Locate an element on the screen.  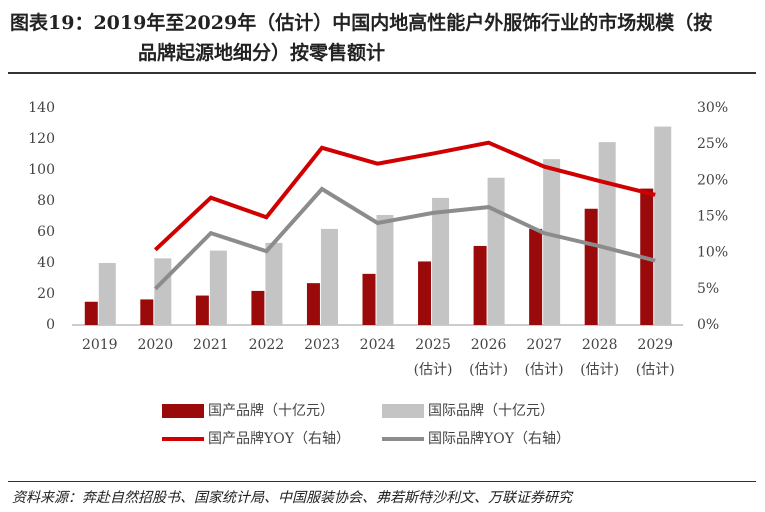
y2-tick-label: 15% is located at coordinates (712, 217).